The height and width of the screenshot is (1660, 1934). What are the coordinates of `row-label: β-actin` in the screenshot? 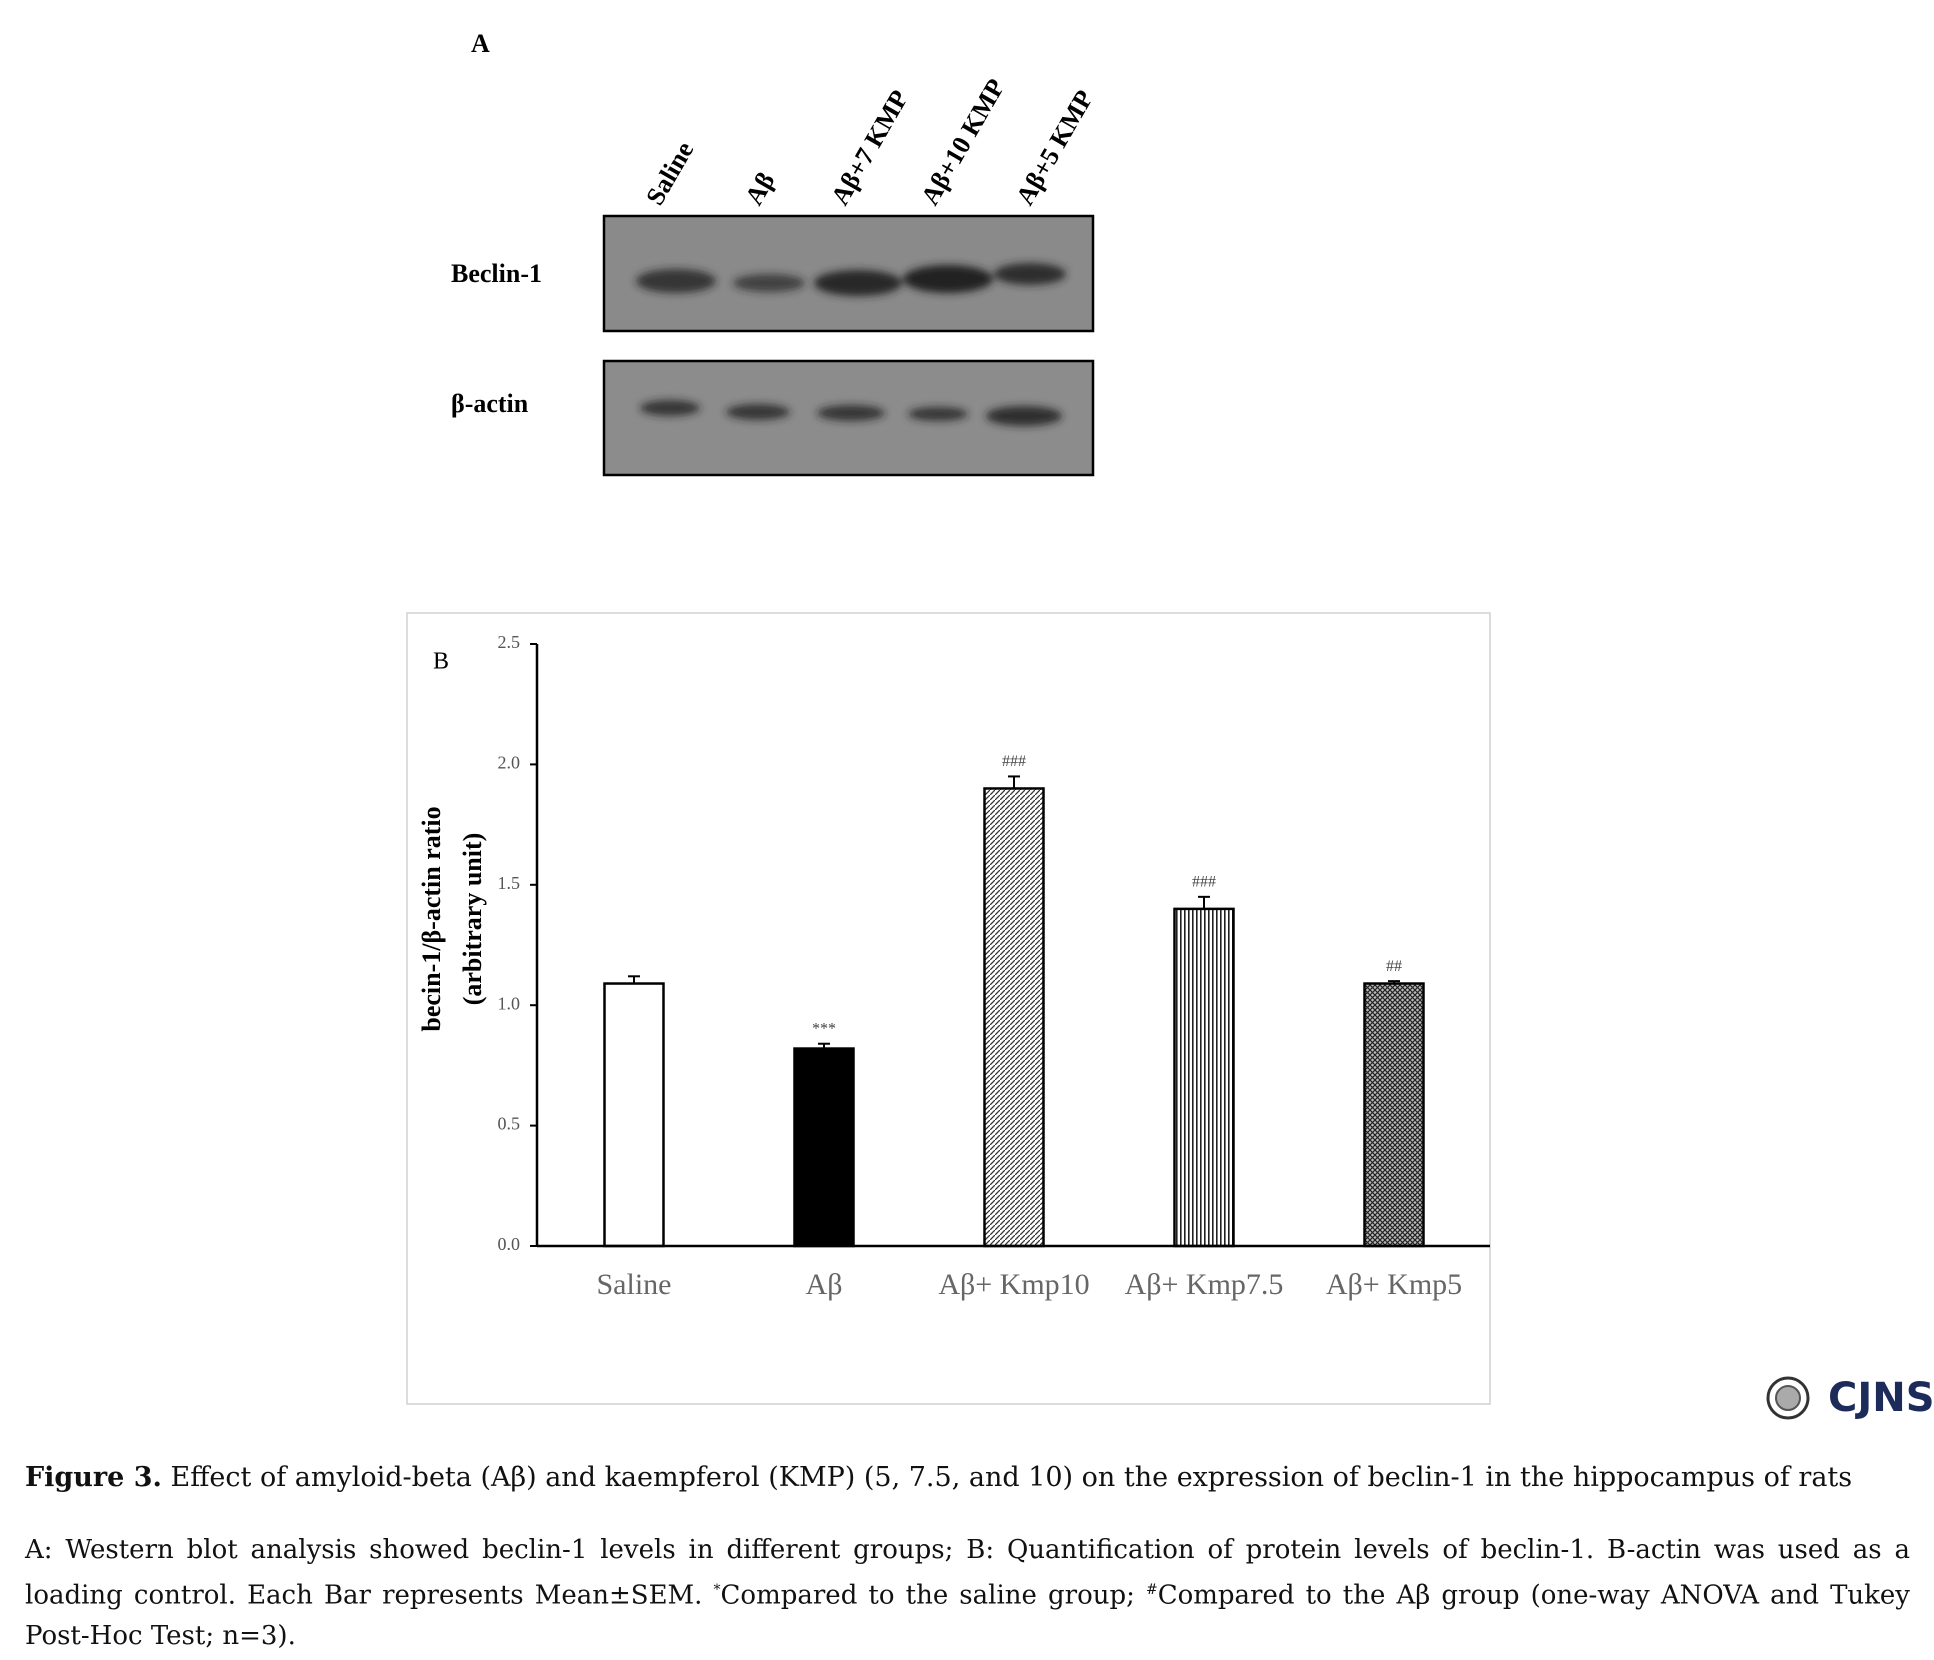 It's located at (490, 403).